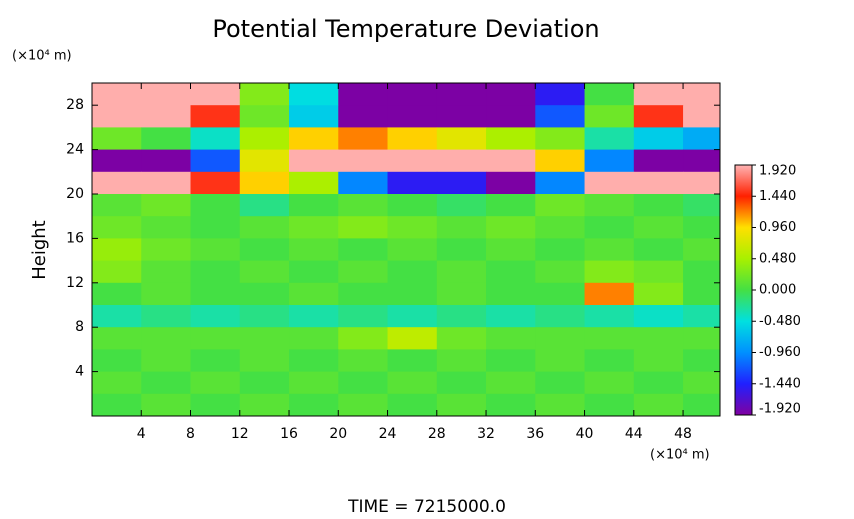  Describe the element at coordinates (240, 434) in the screenshot. I see `x-tick-label: 12` at that location.